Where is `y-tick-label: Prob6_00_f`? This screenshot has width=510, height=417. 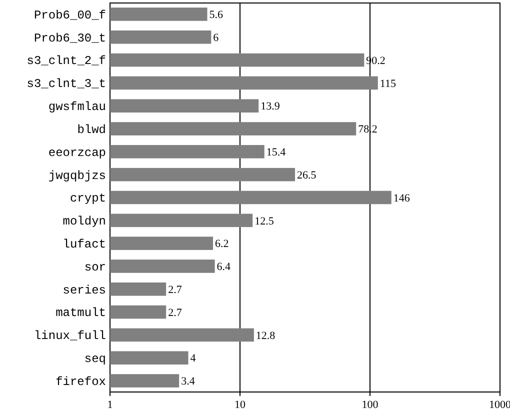 y-tick-label: Prob6_00_f is located at coordinates (70, 15).